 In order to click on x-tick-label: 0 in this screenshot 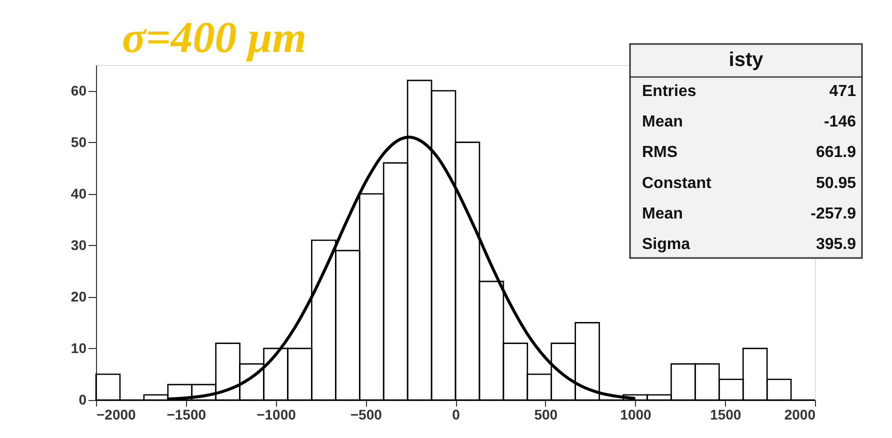, I will do `click(456, 414)`.